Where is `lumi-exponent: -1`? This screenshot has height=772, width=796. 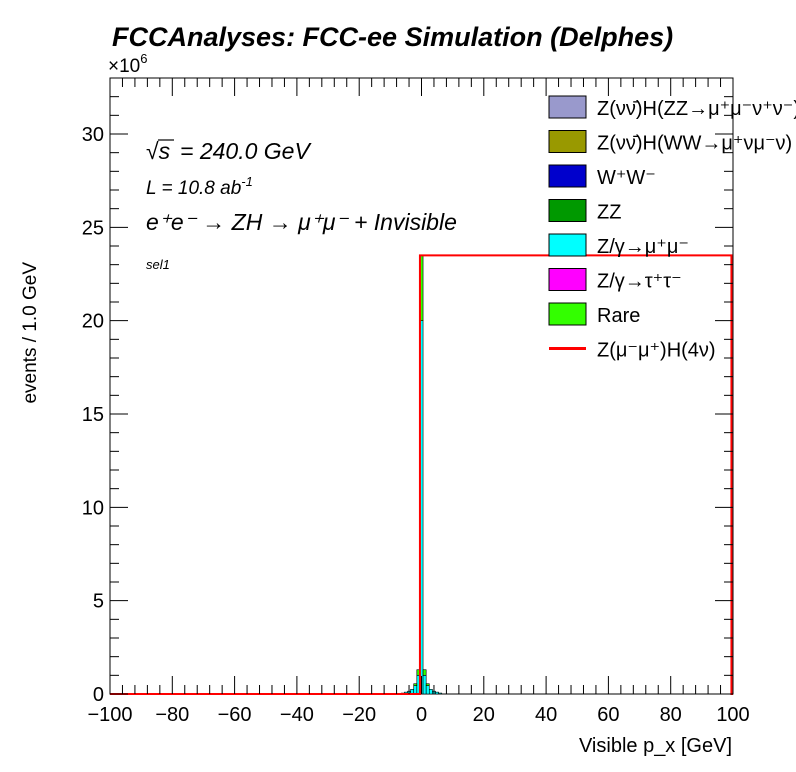
lumi-exponent: -1 is located at coordinates (247, 181).